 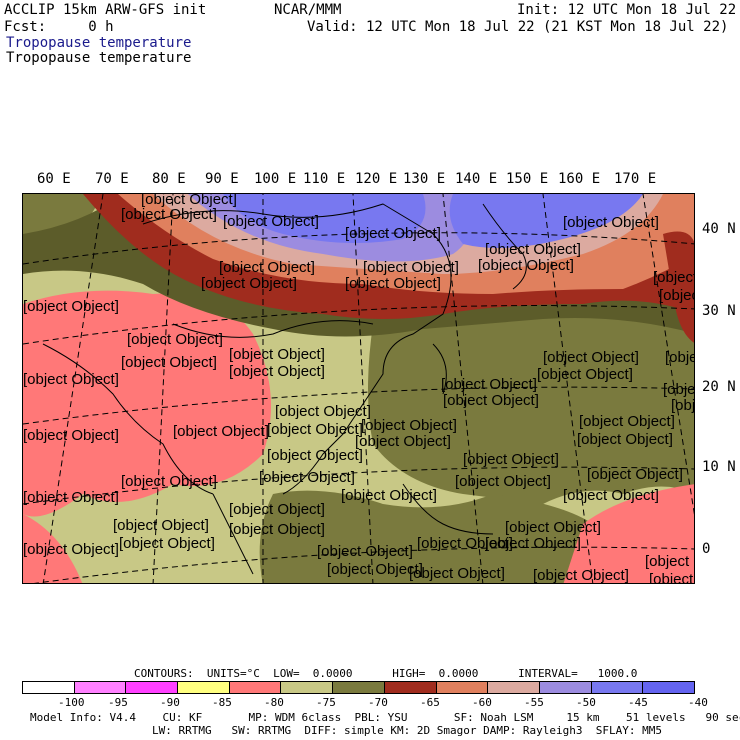 I want to click on lon-label: 150 E, so click(x=527, y=179).